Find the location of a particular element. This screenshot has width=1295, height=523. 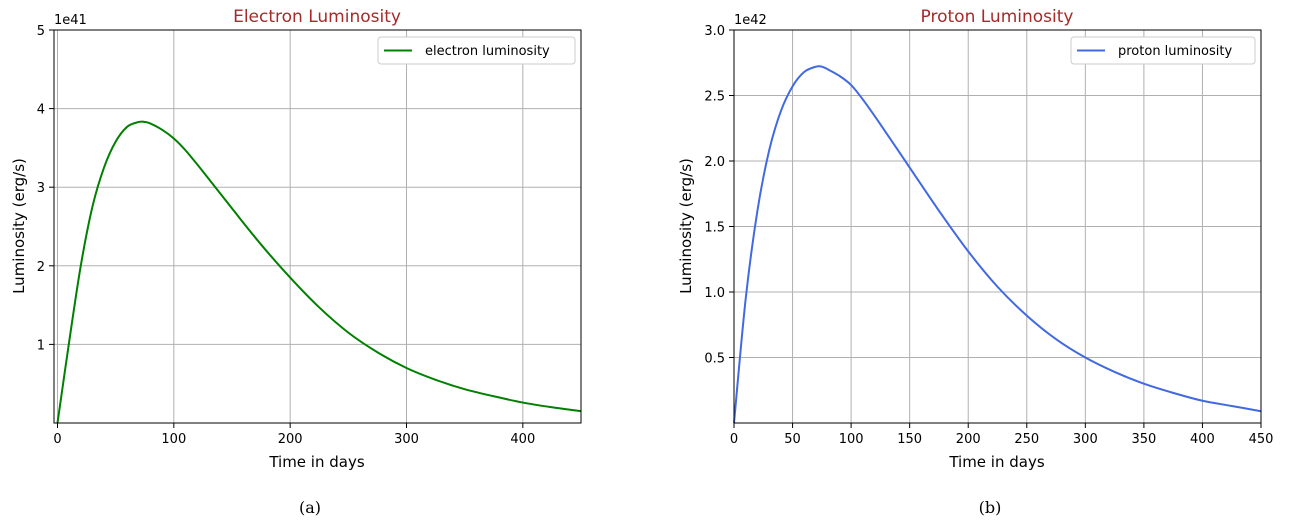

x-tick-label: 150 is located at coordinates (909, 439).